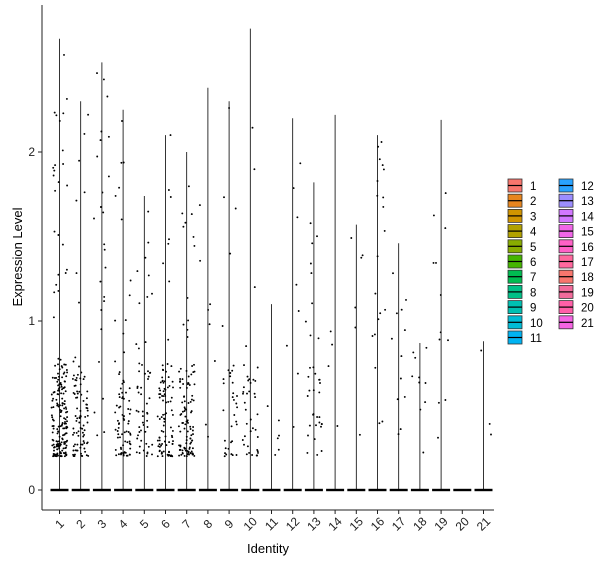  I want to click on x-tick-label: 10, so click(251, 524).